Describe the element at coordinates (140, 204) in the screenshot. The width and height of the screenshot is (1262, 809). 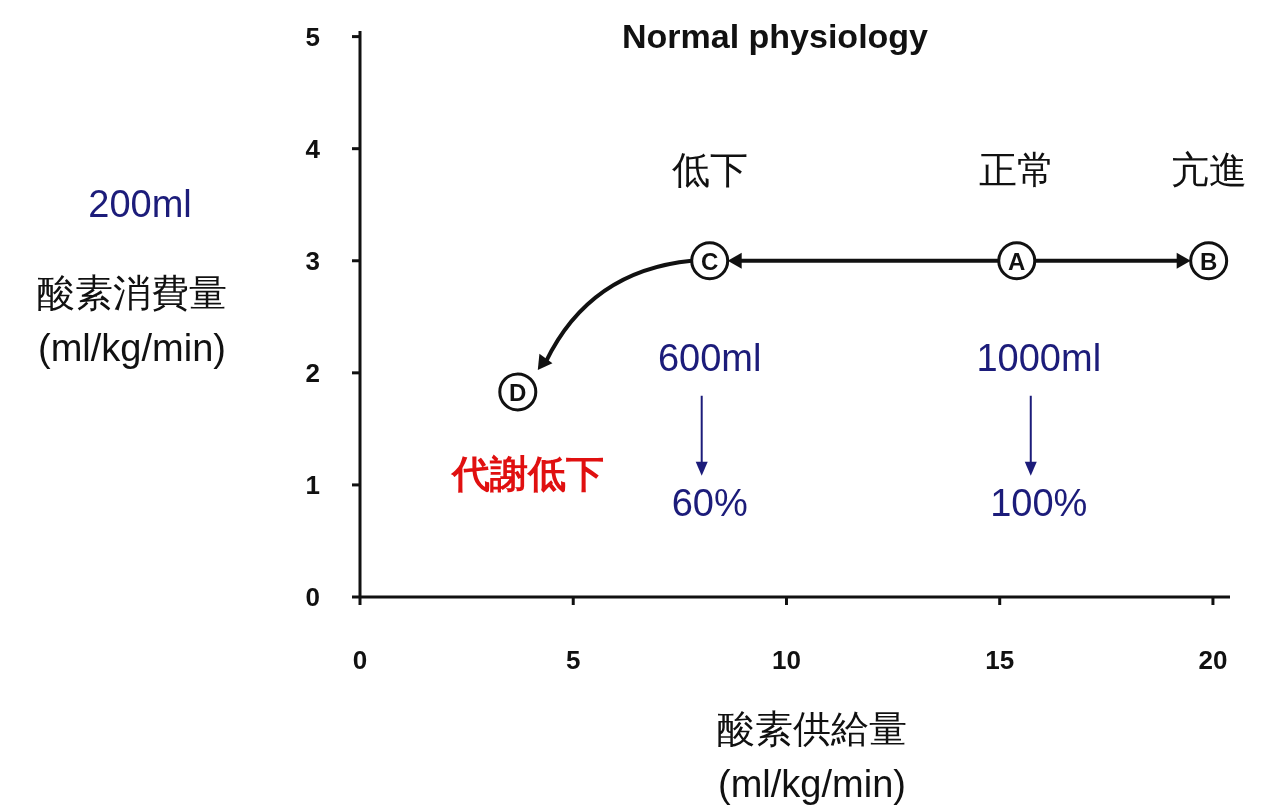
I see `text: 200ml` at that location.